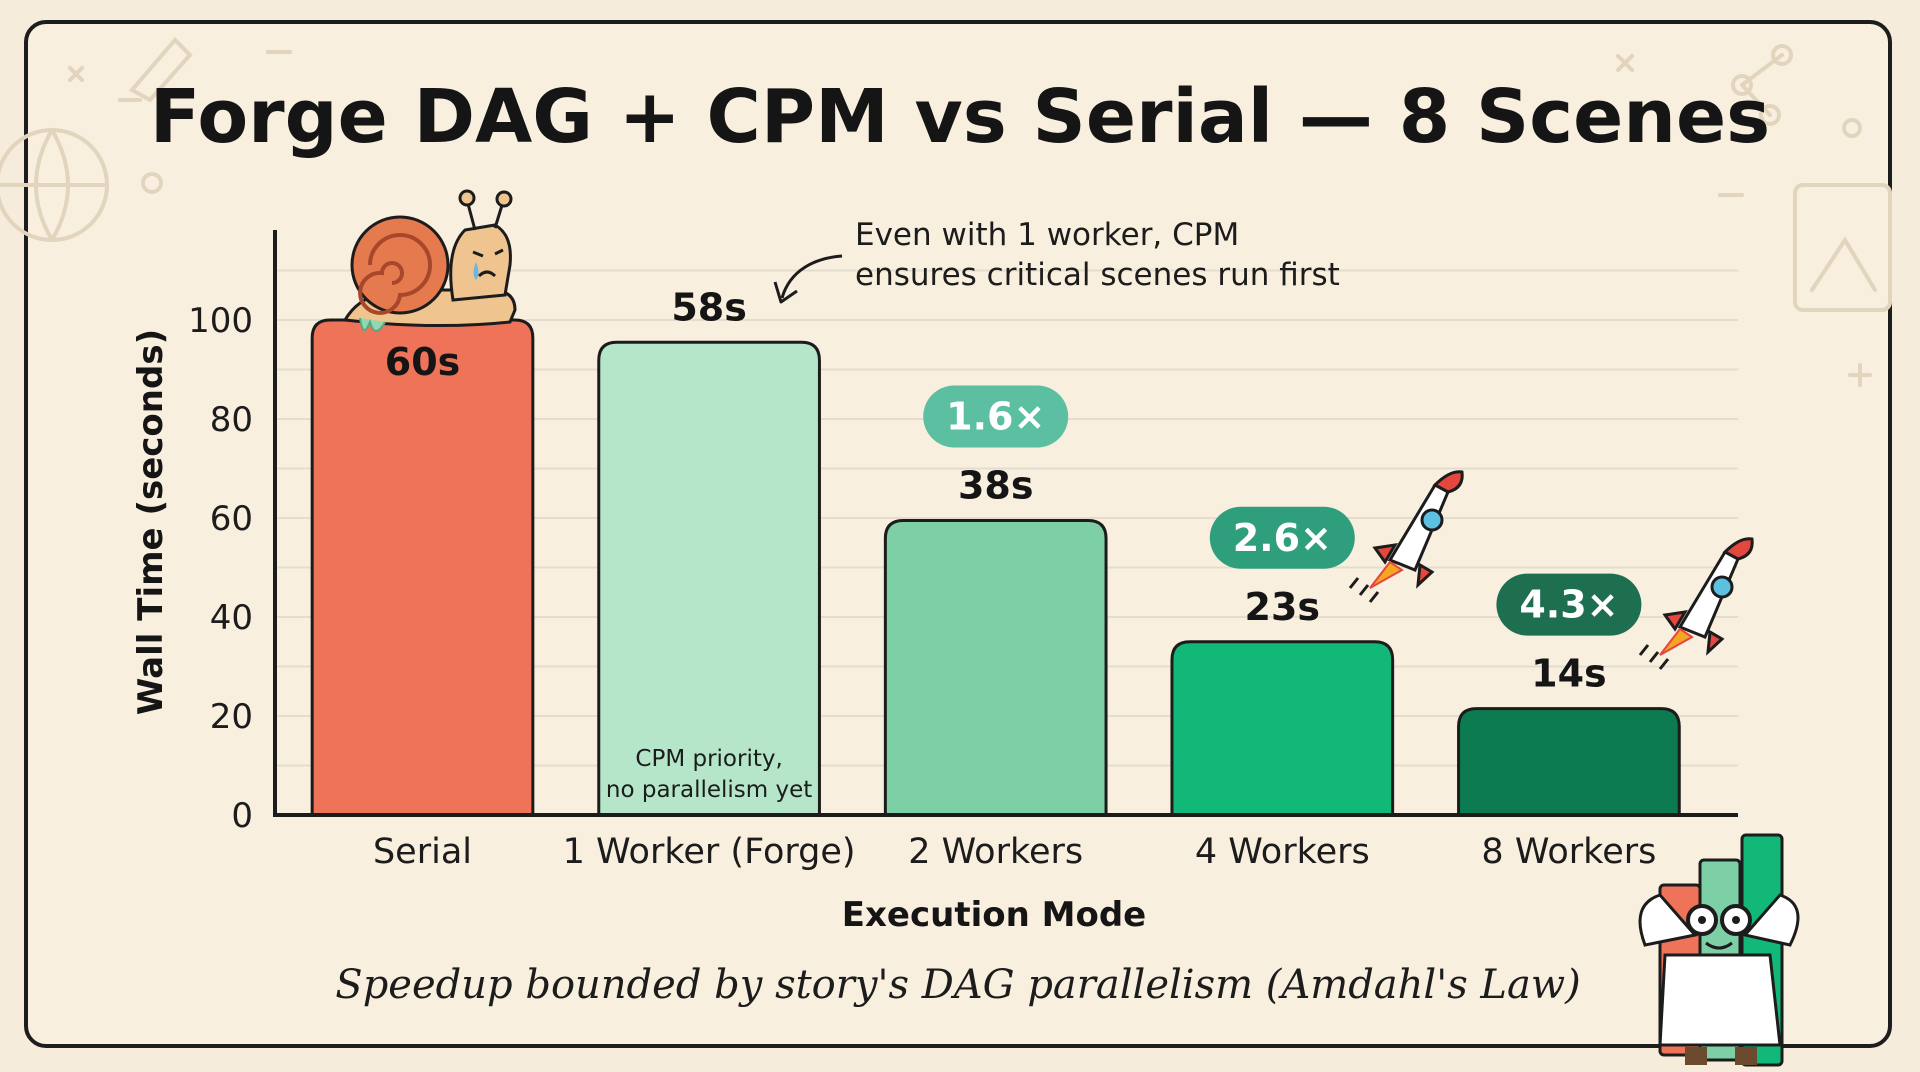 The image size is (1920, 1072). Describe the element at coordinates (1283, 607) in the screenshot. I see `value-label: 23s` at that location.